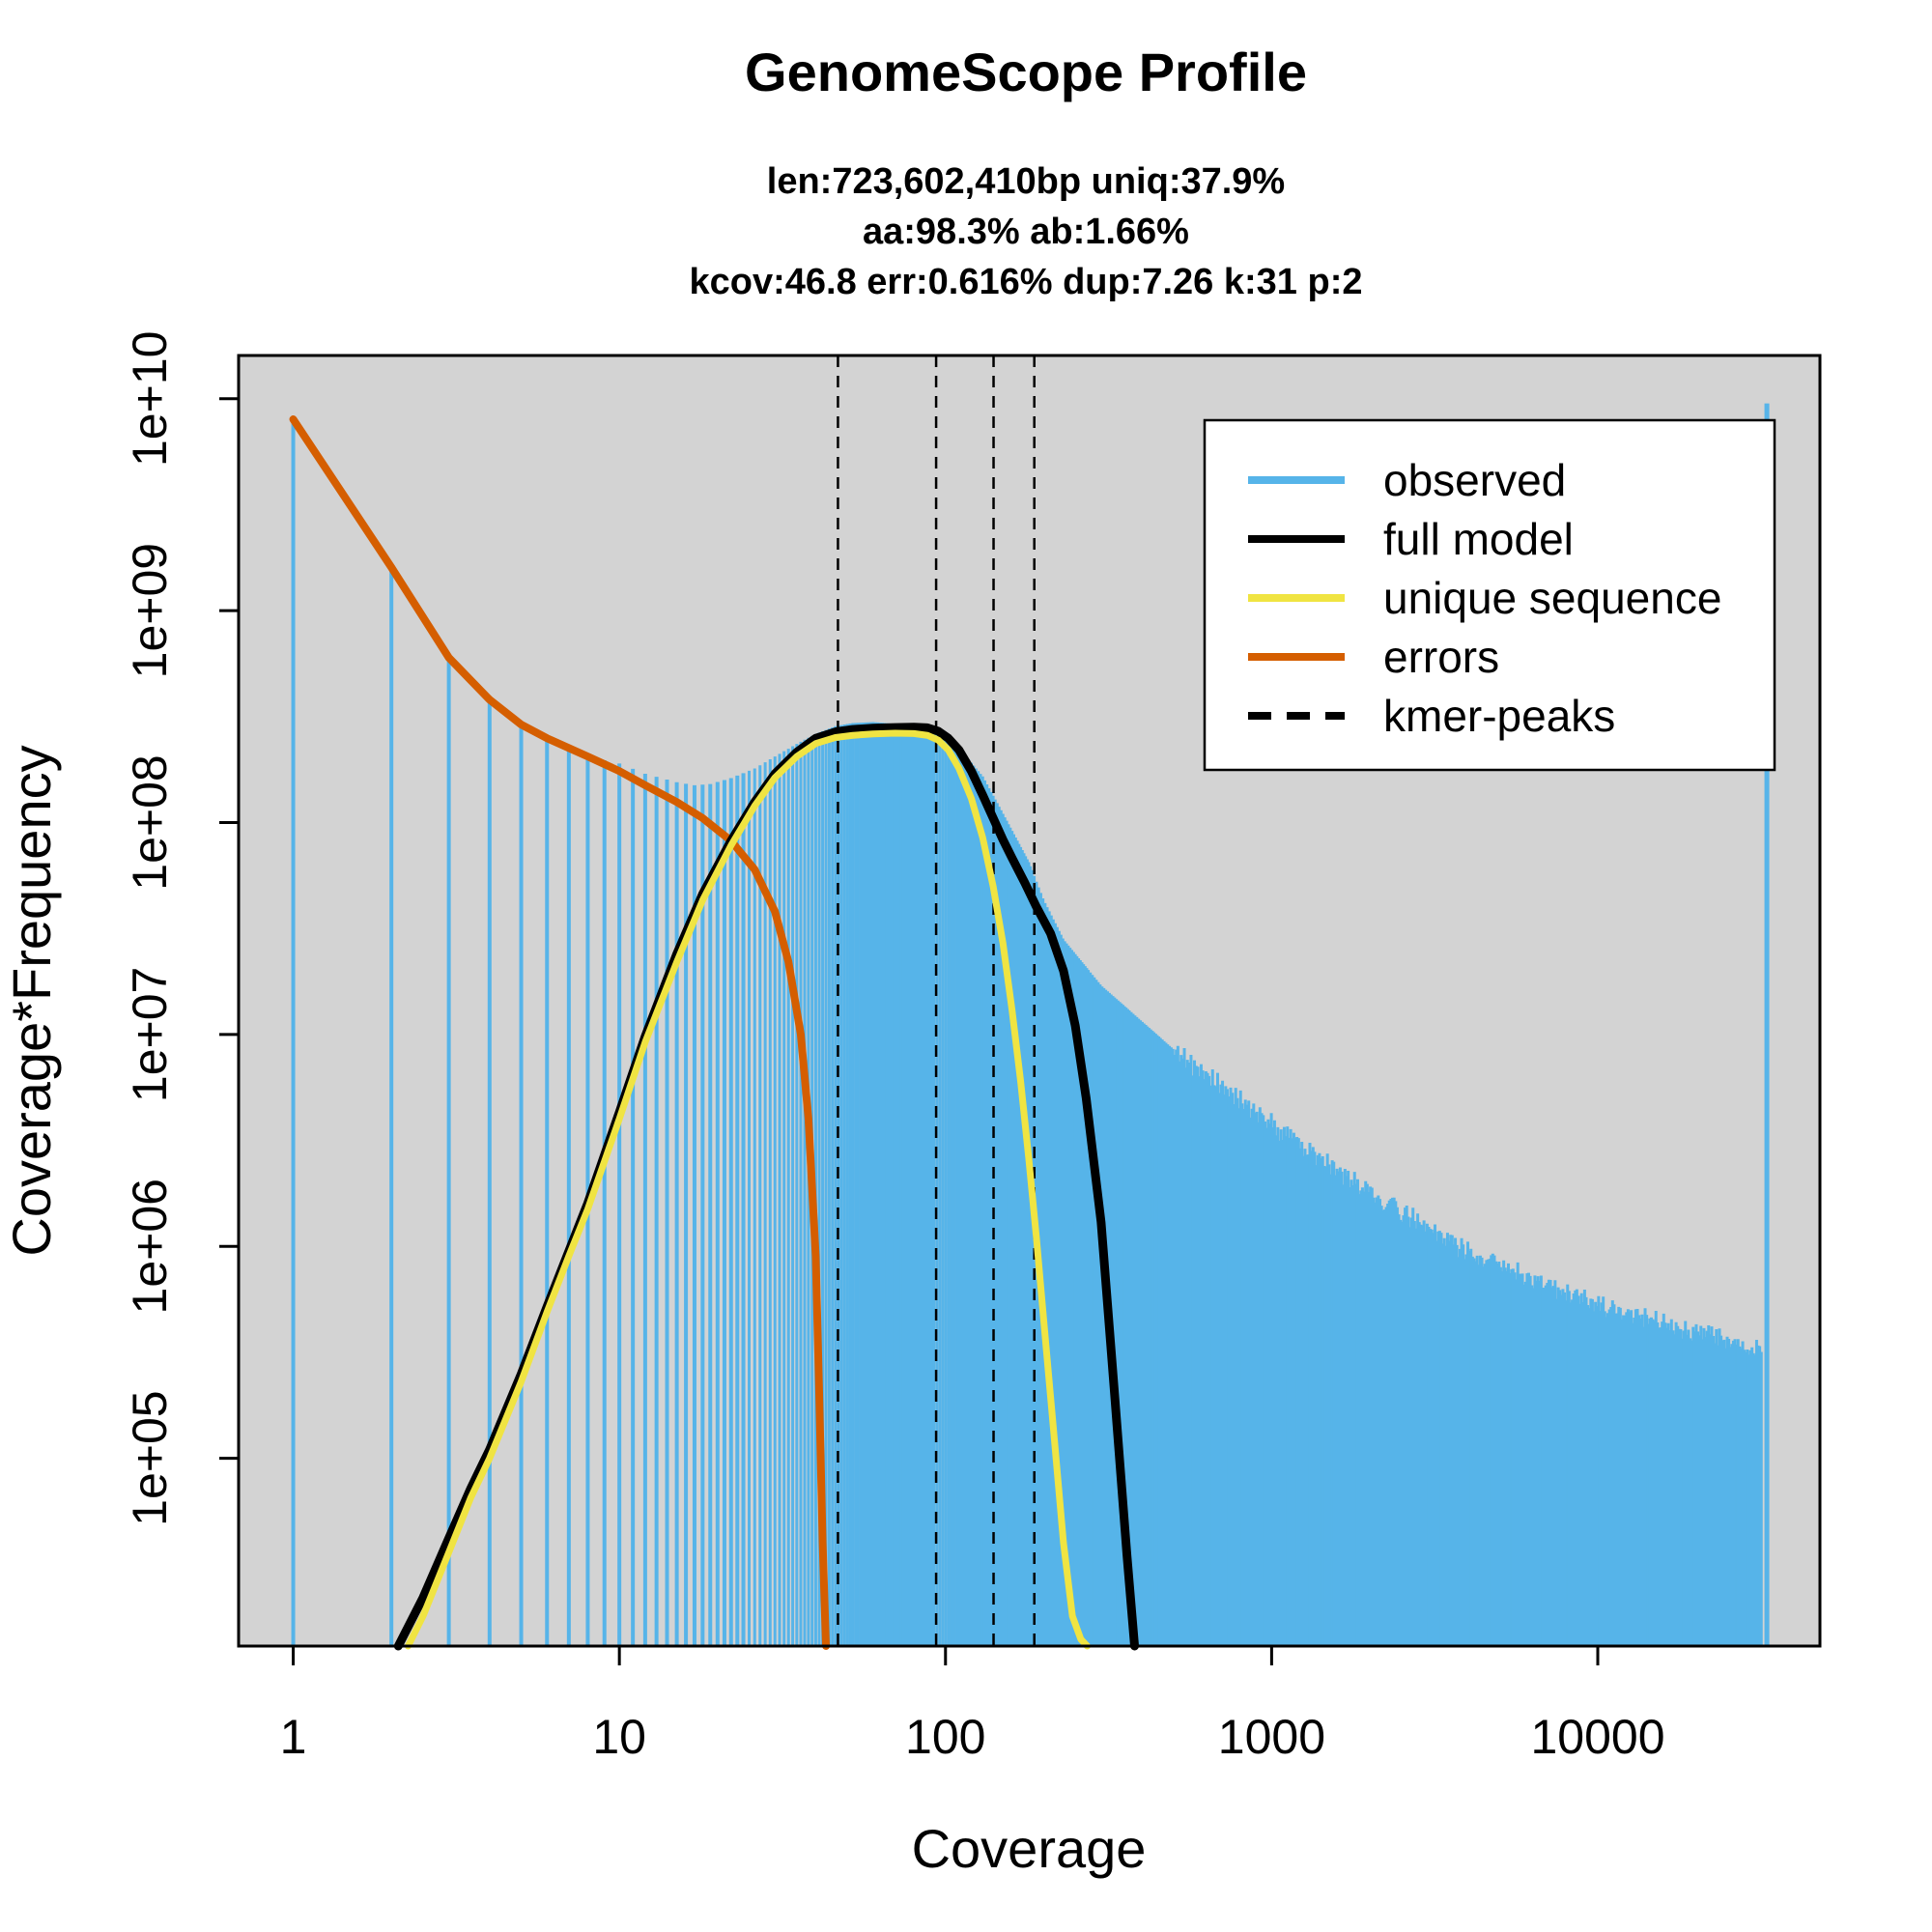 Image resolution: width=1932 pixels, height=1932 pixels. What do you see at coordinates (1026, 181) in the screenshot?
I see `subtitle-line-1: len:723,602,410bp uniq:37.9%` at bounding box center [1026, 181].